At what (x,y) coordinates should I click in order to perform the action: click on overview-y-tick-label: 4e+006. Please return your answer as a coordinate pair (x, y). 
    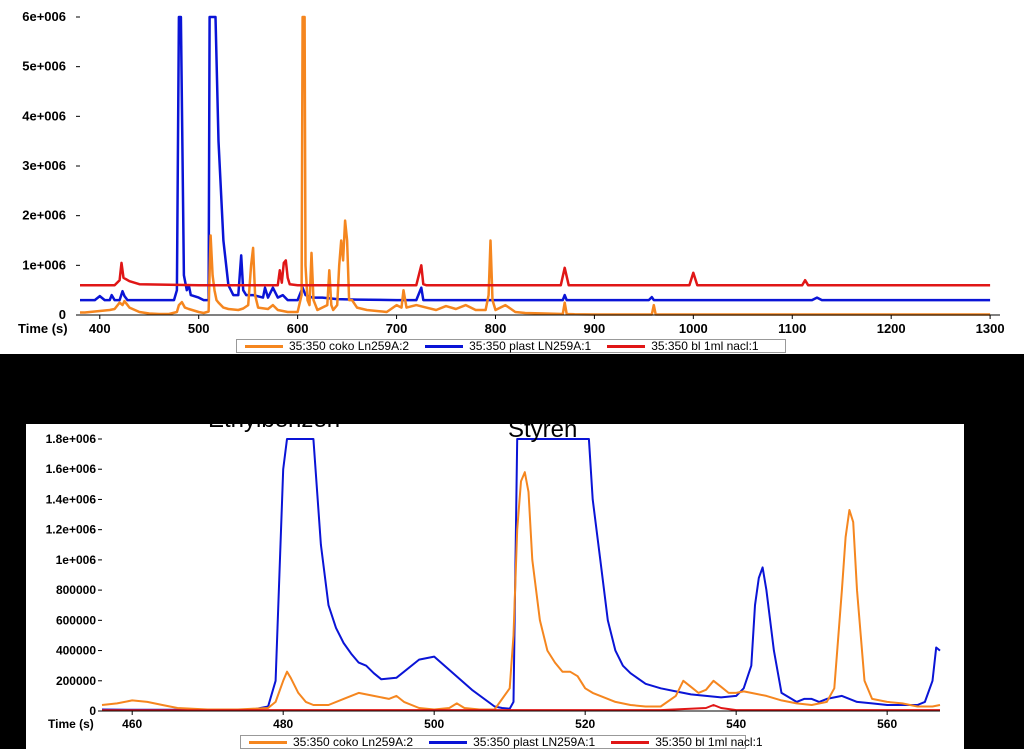
    Looking at the image, I should click on (44, 115).